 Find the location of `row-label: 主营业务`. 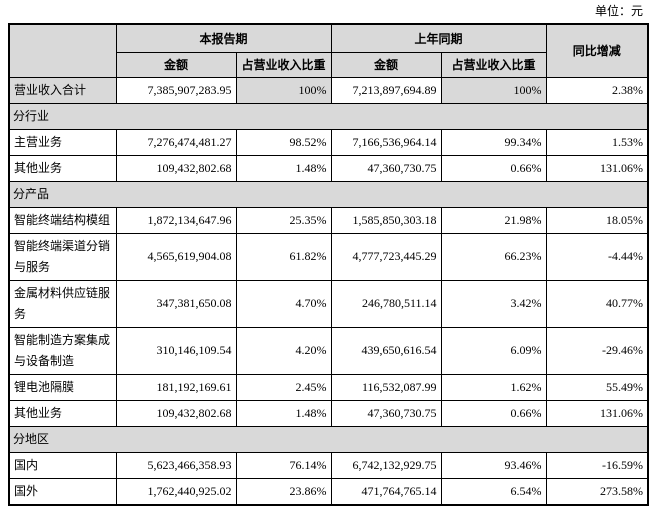

row-label: 主营业务 is located at coordinates (62, 142).